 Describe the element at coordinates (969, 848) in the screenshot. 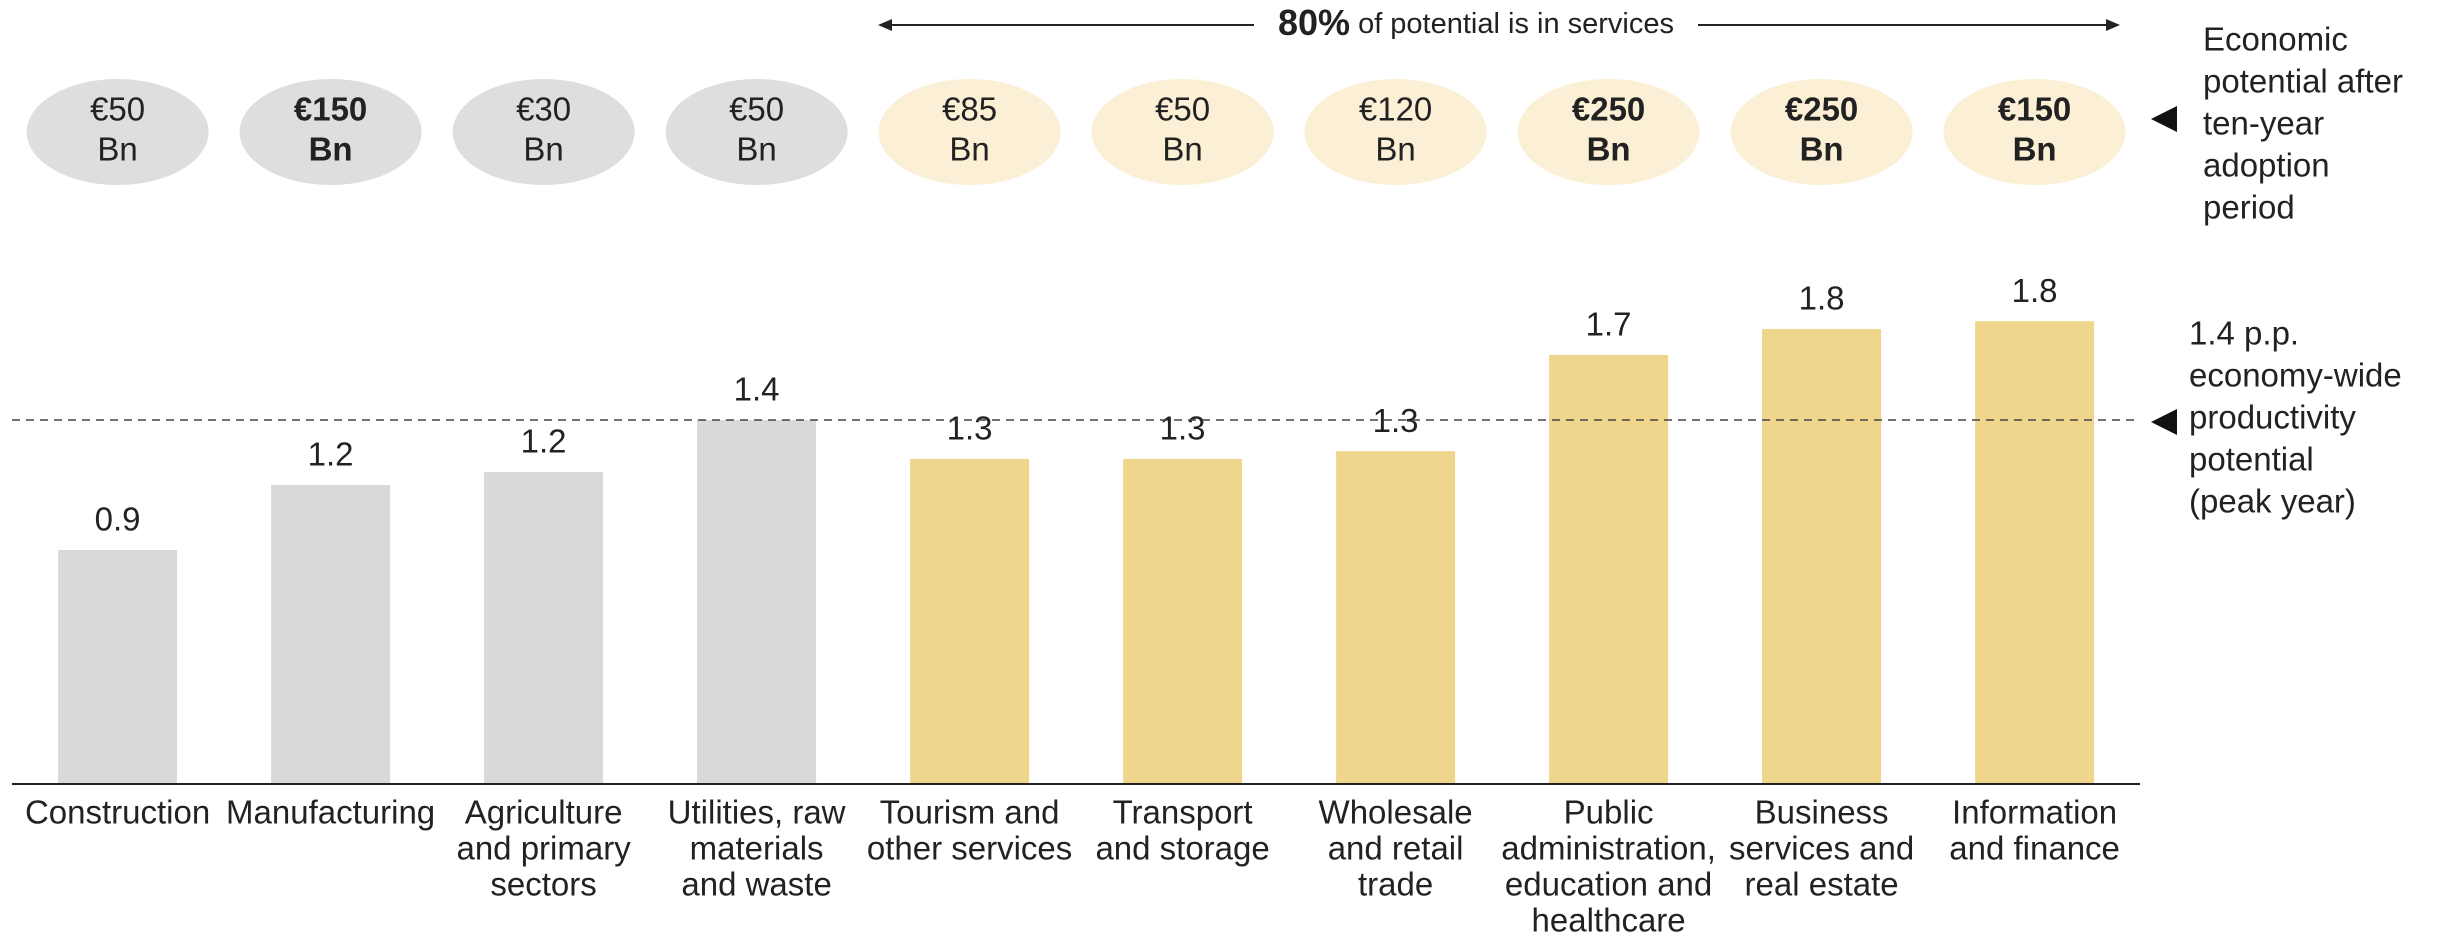

I see `x-tick-label: other services` at that location.